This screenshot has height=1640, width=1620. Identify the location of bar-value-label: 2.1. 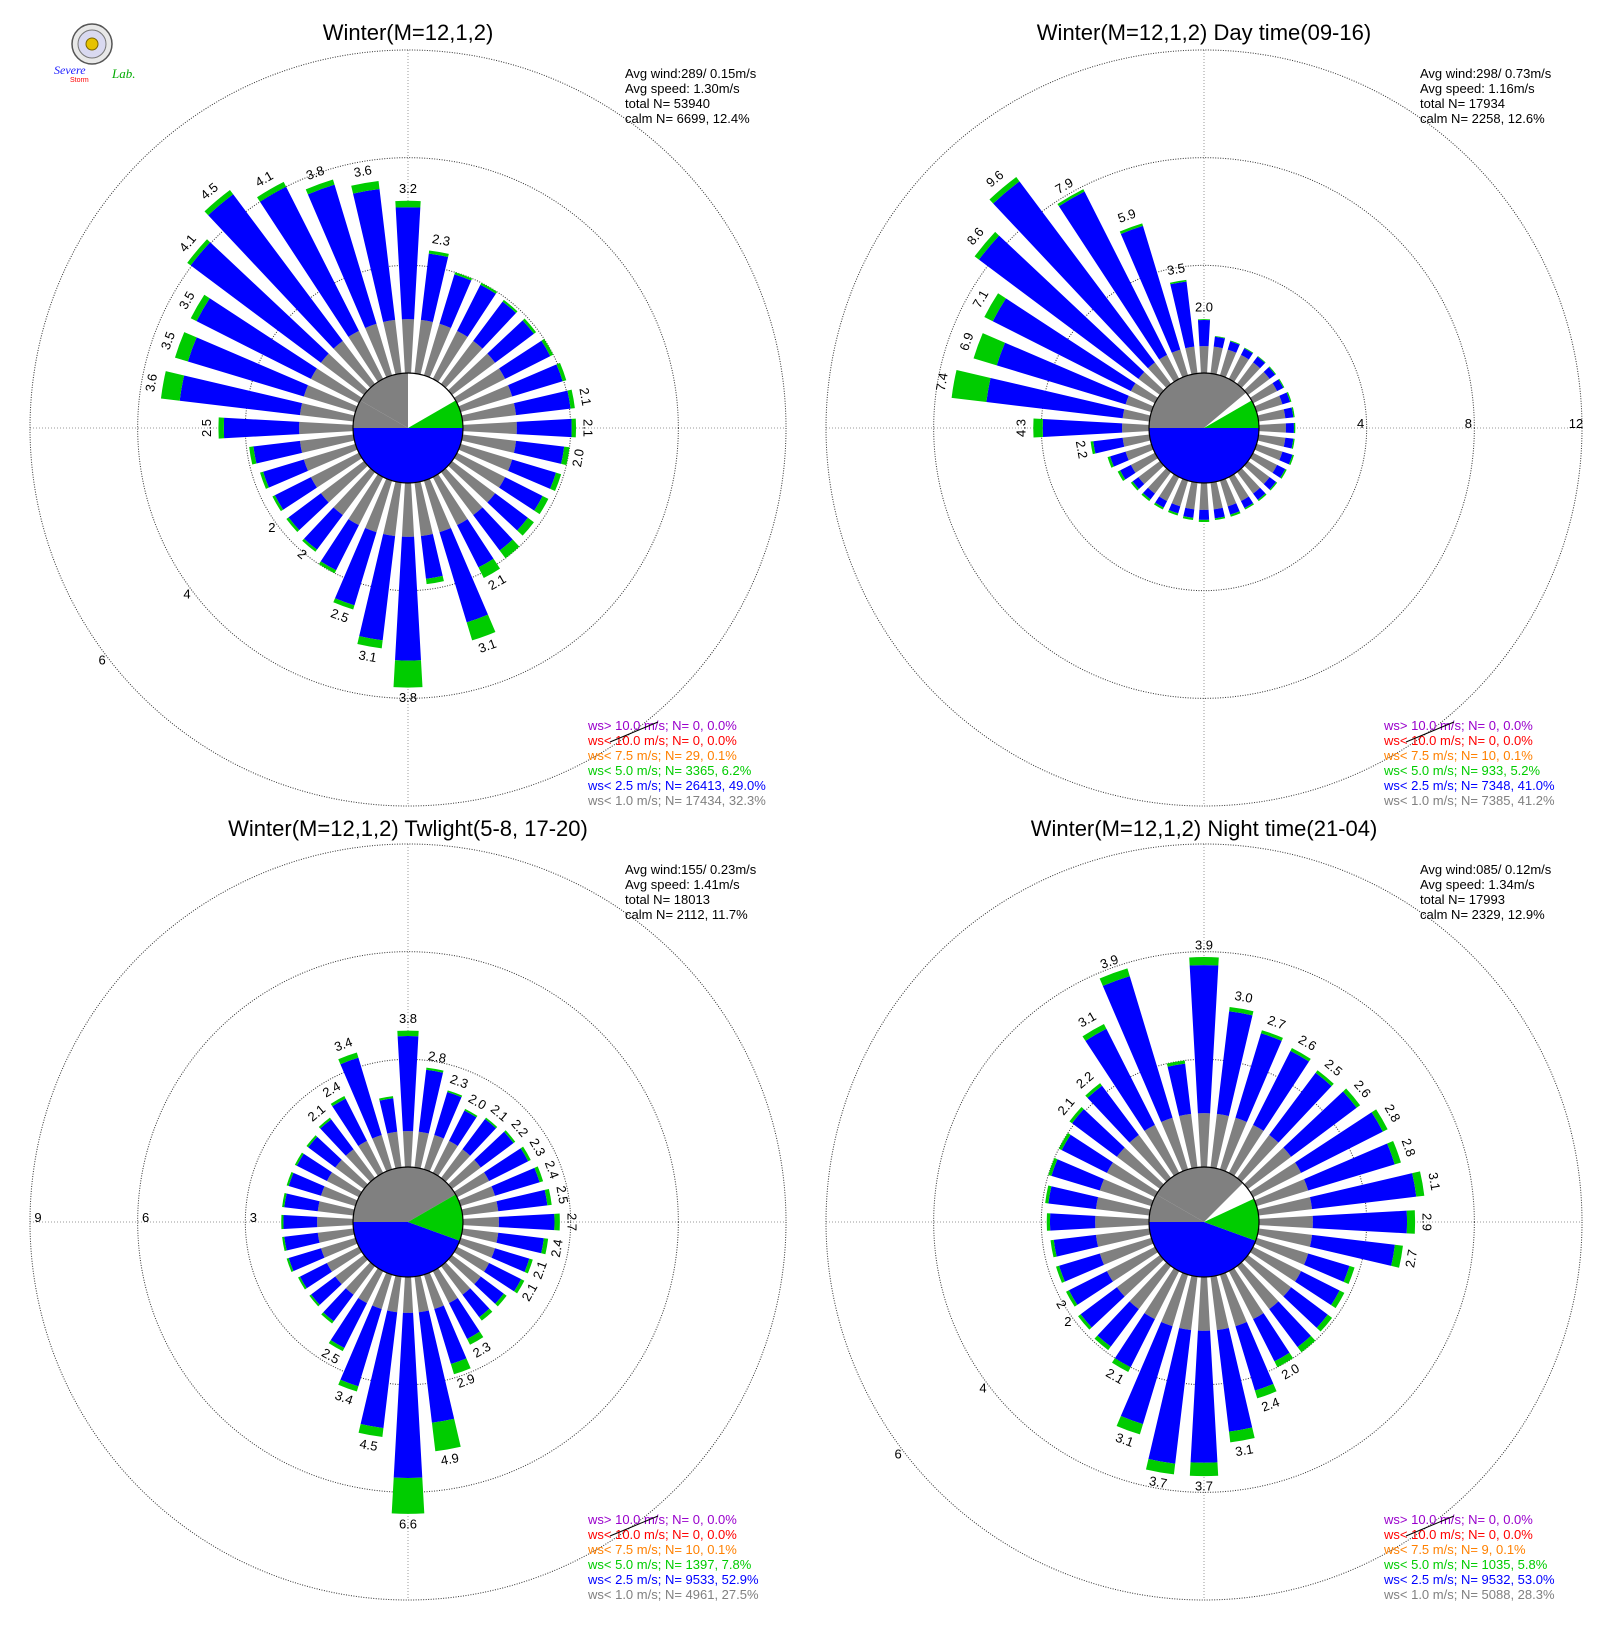
(540, 1270).